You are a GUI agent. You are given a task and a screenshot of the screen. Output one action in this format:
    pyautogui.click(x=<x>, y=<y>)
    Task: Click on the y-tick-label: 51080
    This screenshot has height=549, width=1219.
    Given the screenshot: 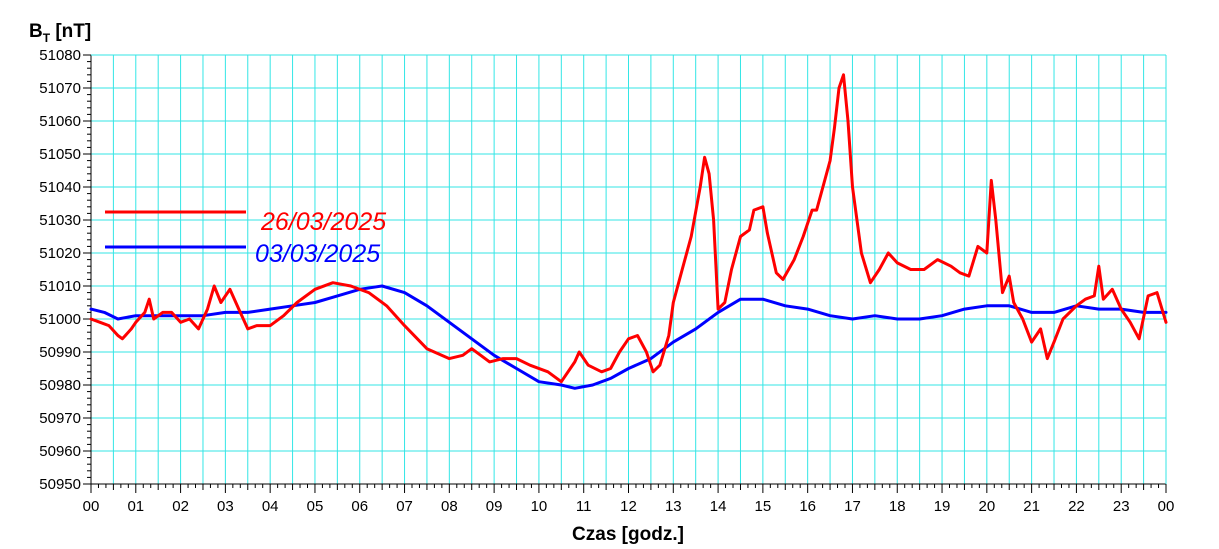 What is the action you would take?
    pyautogui.click(x=60, y=55)
    